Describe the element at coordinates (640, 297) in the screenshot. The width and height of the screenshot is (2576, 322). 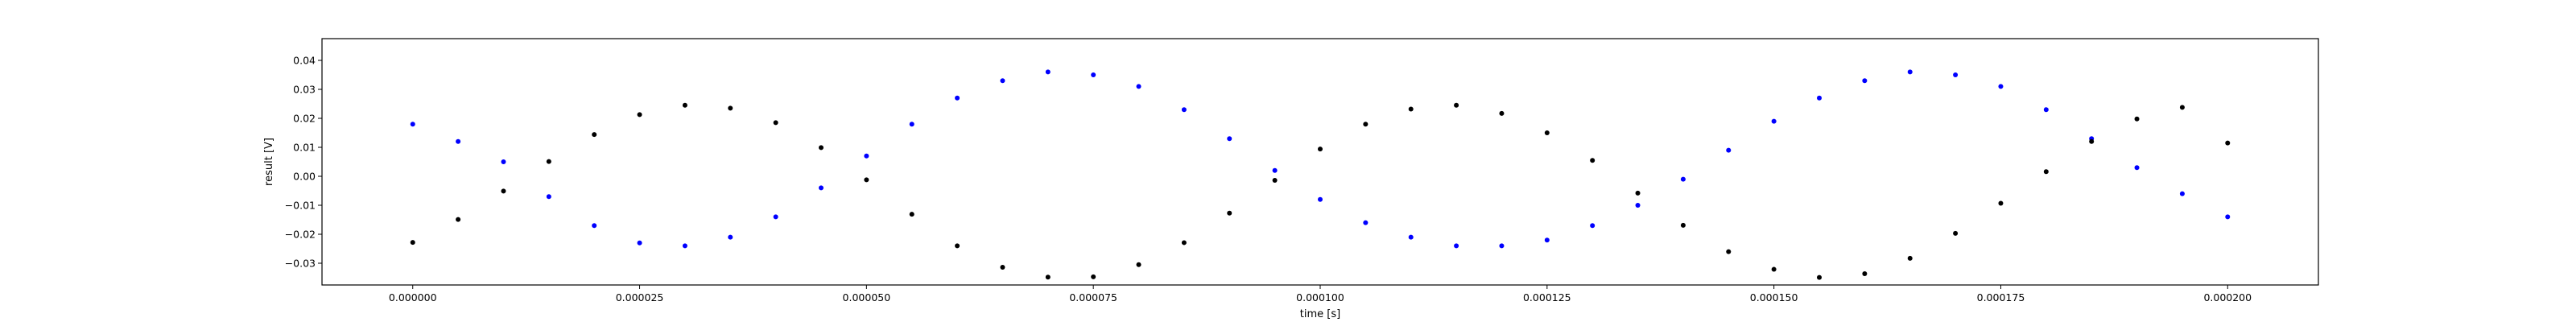
I see `x-tick-label: 0.000025` at that location.